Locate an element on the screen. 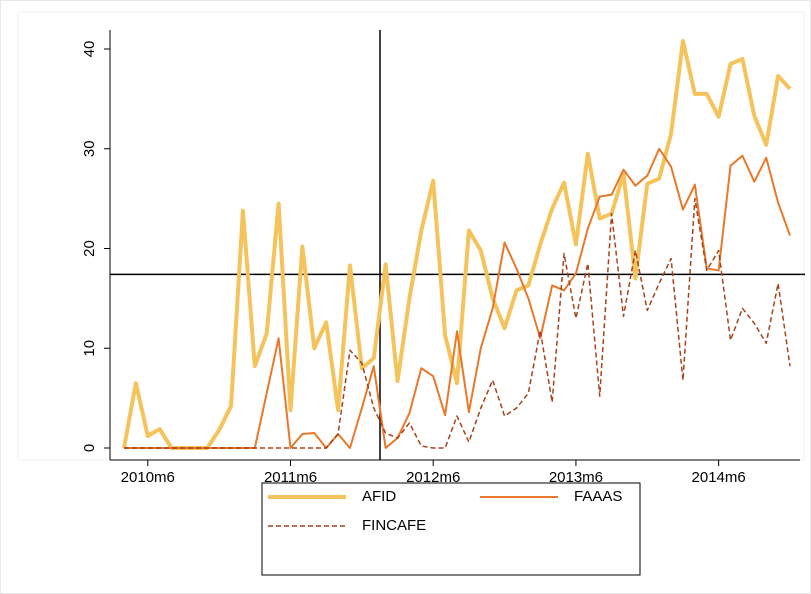  y-tick-label: 20 is located at coordinates (89, 248).